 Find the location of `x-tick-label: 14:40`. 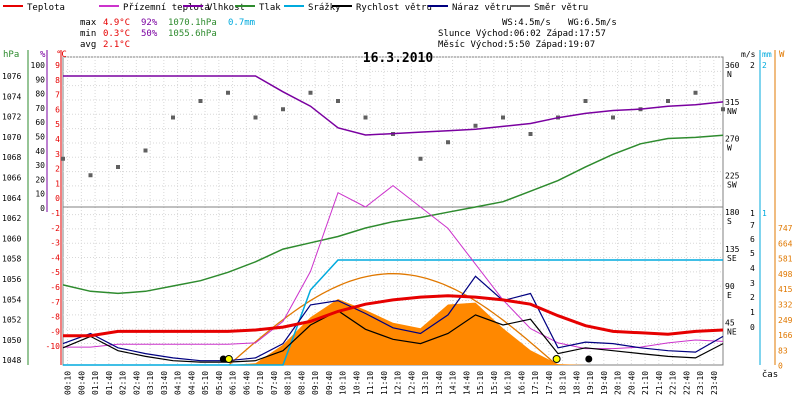

x-tick-label: 14:40 is located at coordinates (466, 383).